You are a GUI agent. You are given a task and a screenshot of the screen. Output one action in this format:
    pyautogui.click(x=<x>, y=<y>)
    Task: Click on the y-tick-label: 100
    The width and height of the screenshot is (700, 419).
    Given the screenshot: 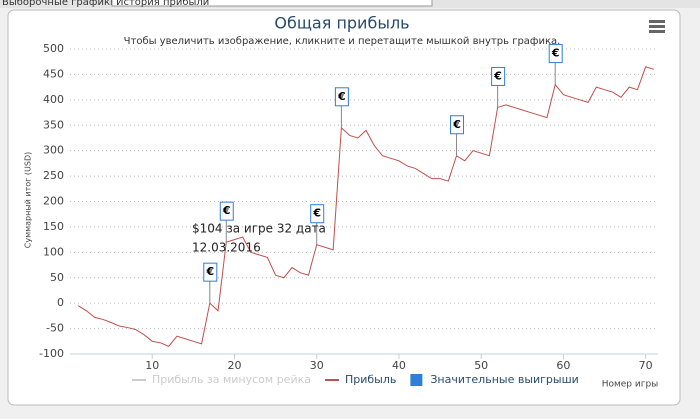 What is the action you would take?
    pyautogui.click(x=53, y=251)
    